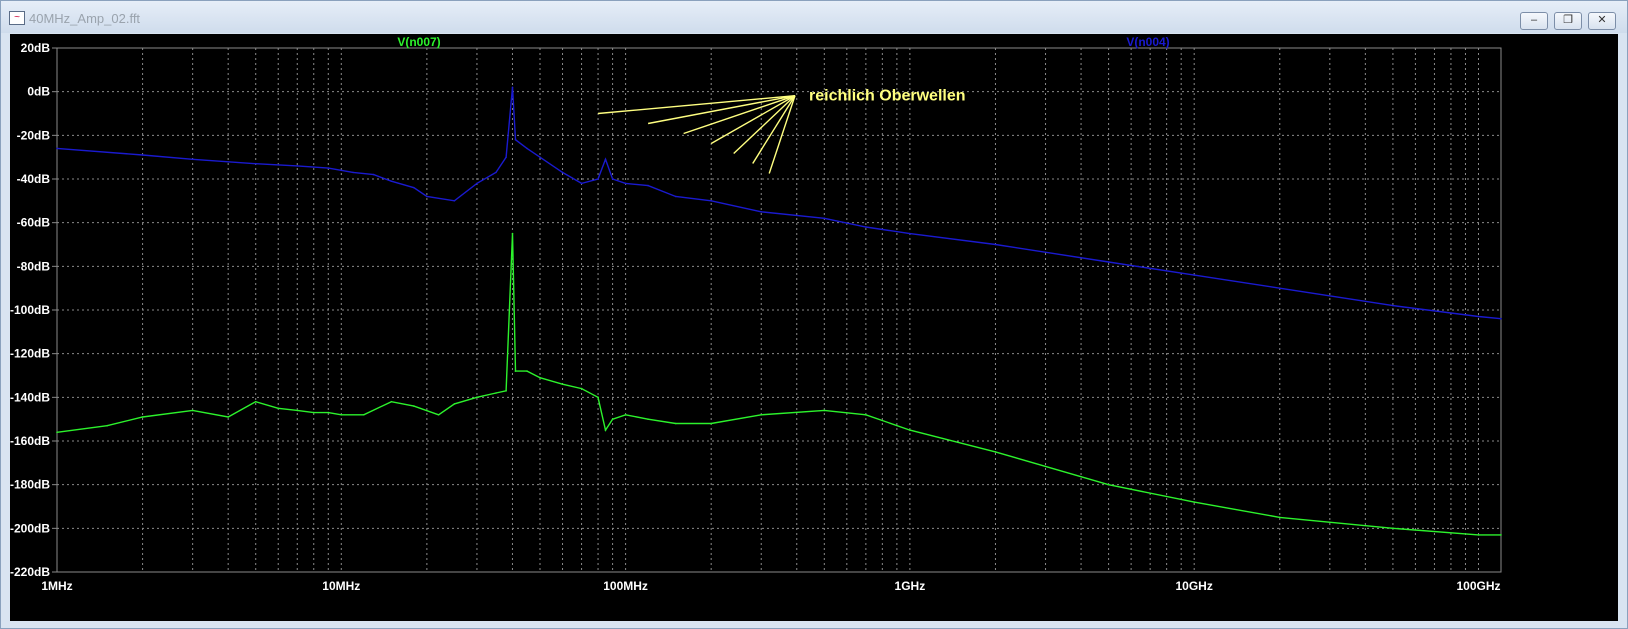  What do you see at coordinates (1602, 21) in the screenshot?
I see `close-button: ✕` at bounding box center [1602, 21].